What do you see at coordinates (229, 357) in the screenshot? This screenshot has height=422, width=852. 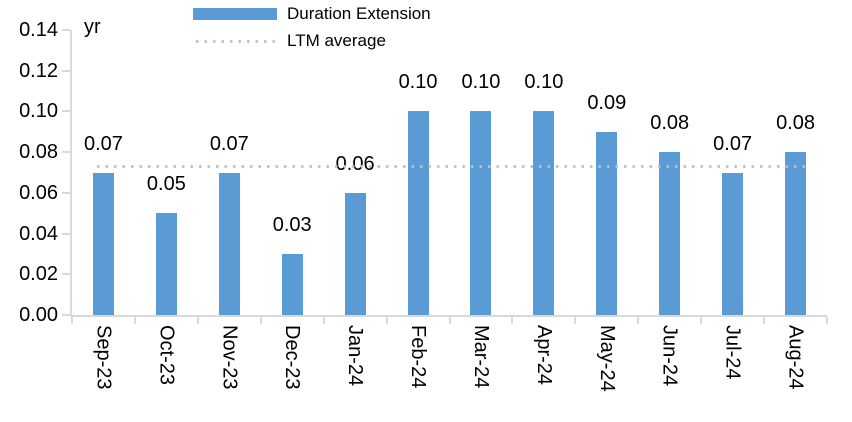 I see `x-axis-label: Nov-23` at bounding box center [229, 357].